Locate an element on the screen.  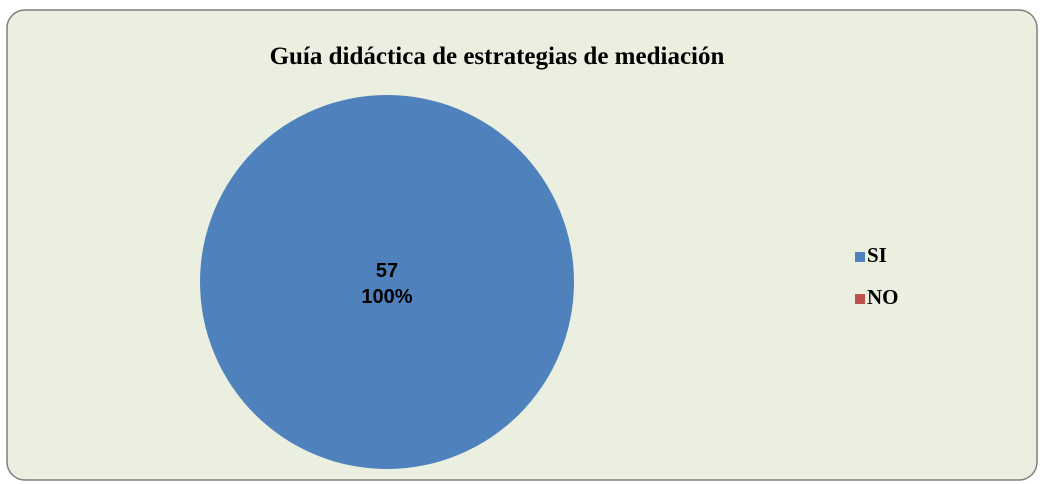
legend-label: SI is located at coordinates (877, 255).